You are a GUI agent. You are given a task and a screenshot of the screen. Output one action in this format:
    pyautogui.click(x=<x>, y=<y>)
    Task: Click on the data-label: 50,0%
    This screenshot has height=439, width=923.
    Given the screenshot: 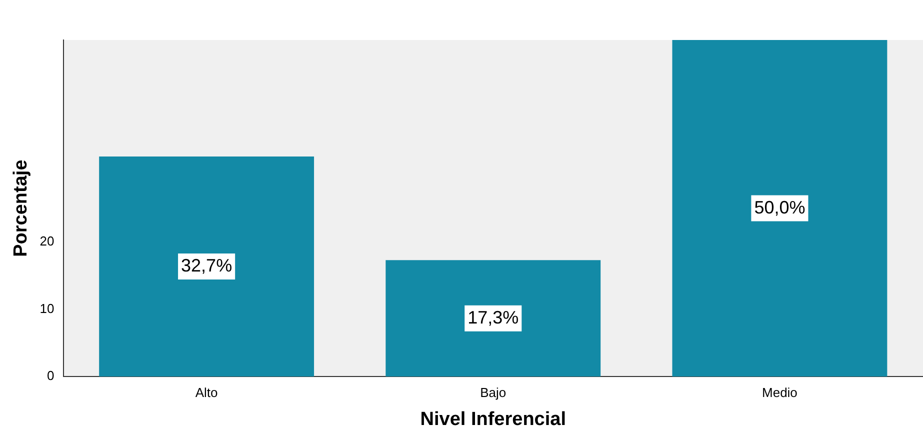 What is the action you would take?
    pyautogui.click(x=780, y=207)
    